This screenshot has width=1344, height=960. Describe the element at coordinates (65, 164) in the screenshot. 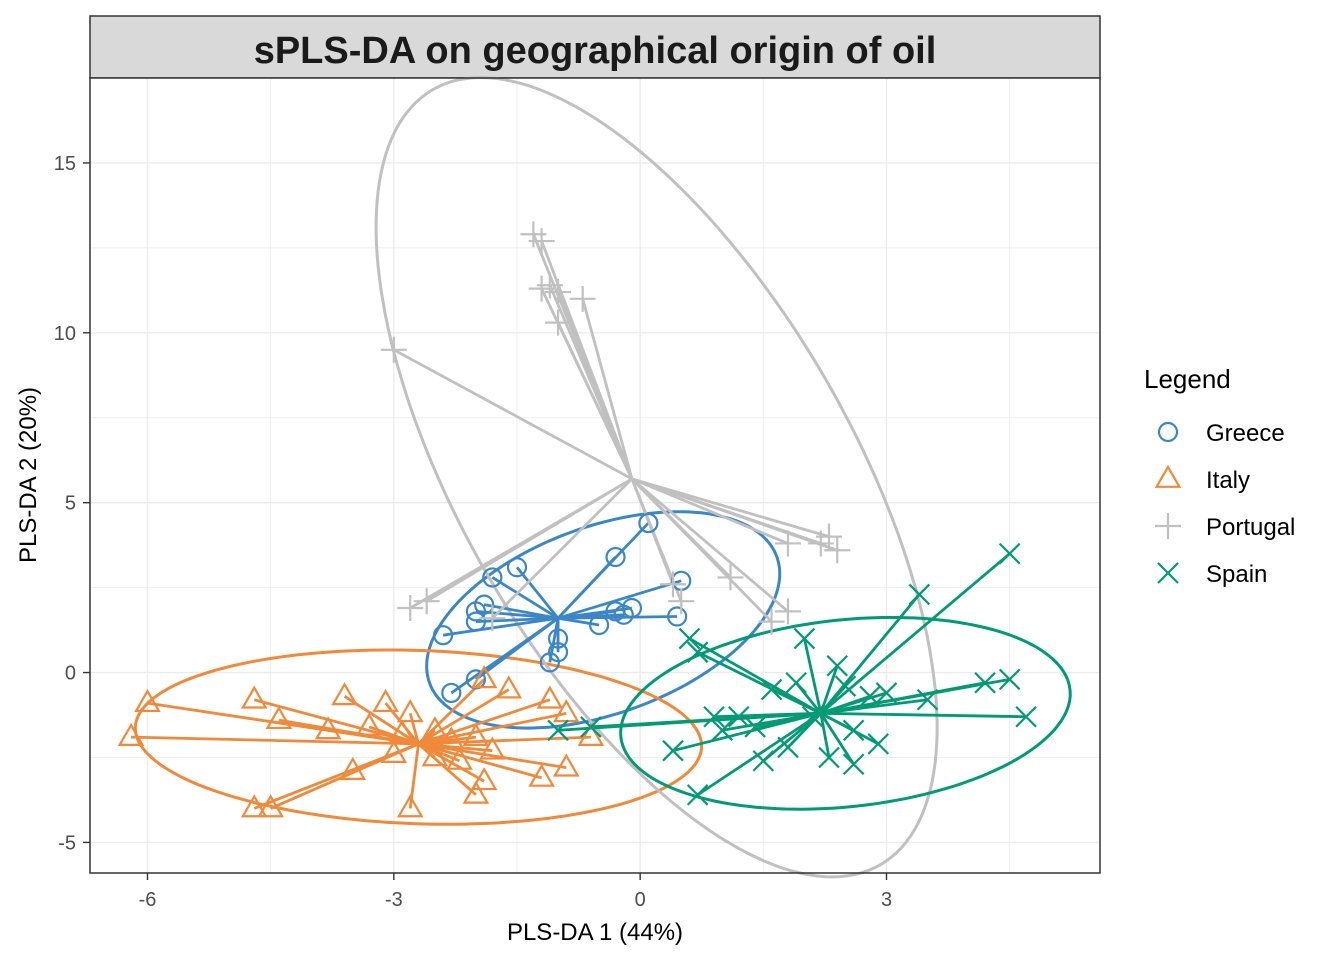

I see `y-tick-label: 15` at that location.